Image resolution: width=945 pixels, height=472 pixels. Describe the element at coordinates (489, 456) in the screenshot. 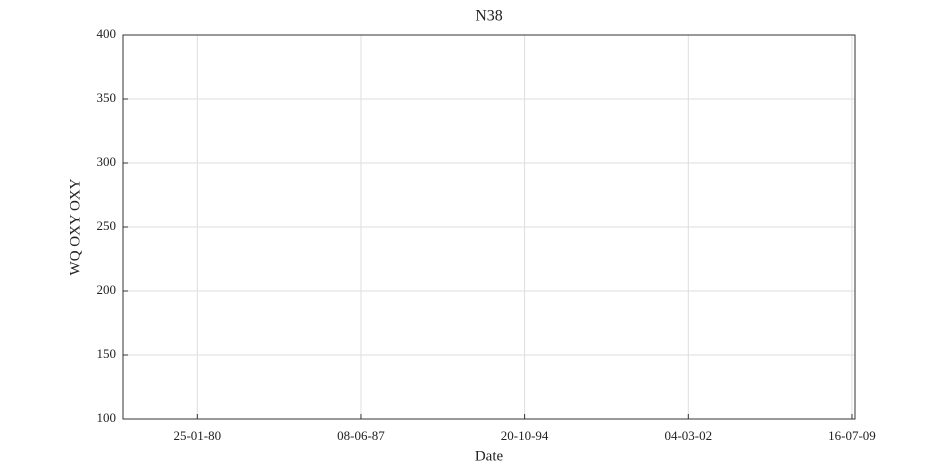

I see `x-axis-label: Date` at that location.